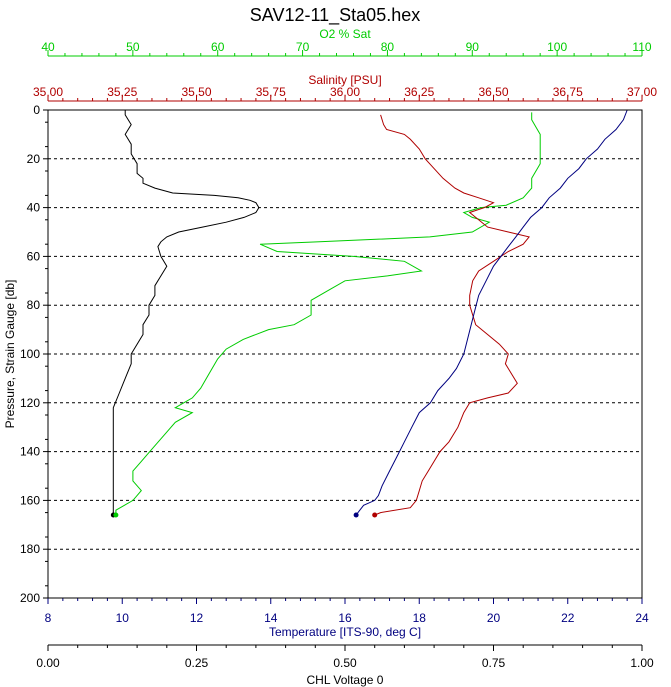  What do you see at coordinates (116, 515) in the screenshot?
I see `o2-series-end-marker` at bounding box center [116, 515].